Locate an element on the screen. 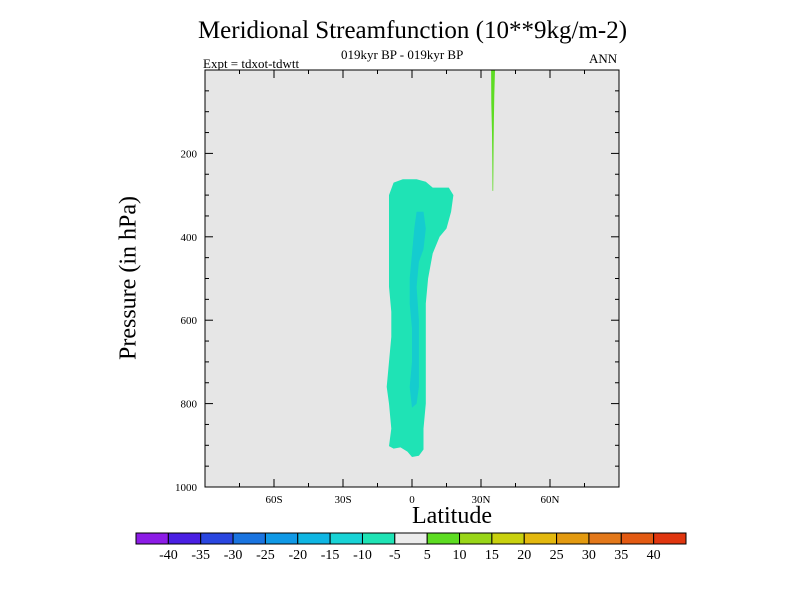  contour-regions is located at coordinates (440, 264).